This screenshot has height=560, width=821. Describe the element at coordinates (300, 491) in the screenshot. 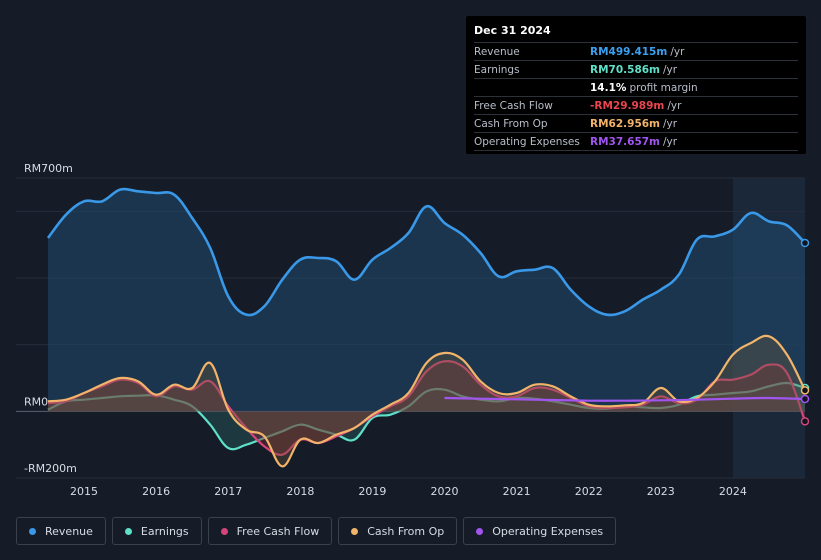

I see `x-tick-label: 2018` at that location.